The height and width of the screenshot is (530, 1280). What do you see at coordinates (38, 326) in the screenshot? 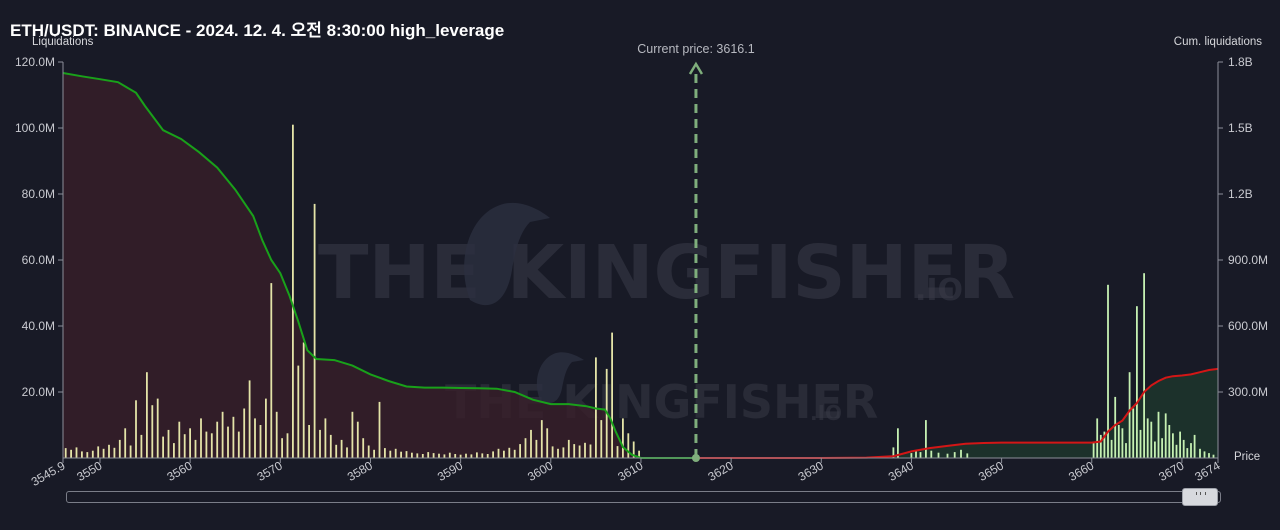
I see `left-tick-label: 40.0M` at bounding box center [38, 326].